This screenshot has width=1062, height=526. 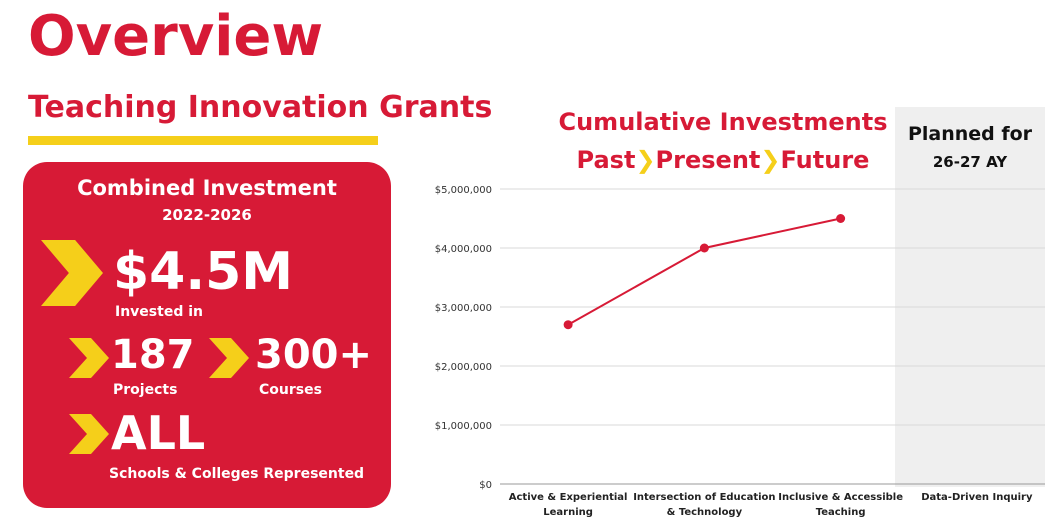 What do you see at coordinates (159, 312) in the screenshot?
I see `total-investment-label: Invested in` at bounding box center [159, 312].